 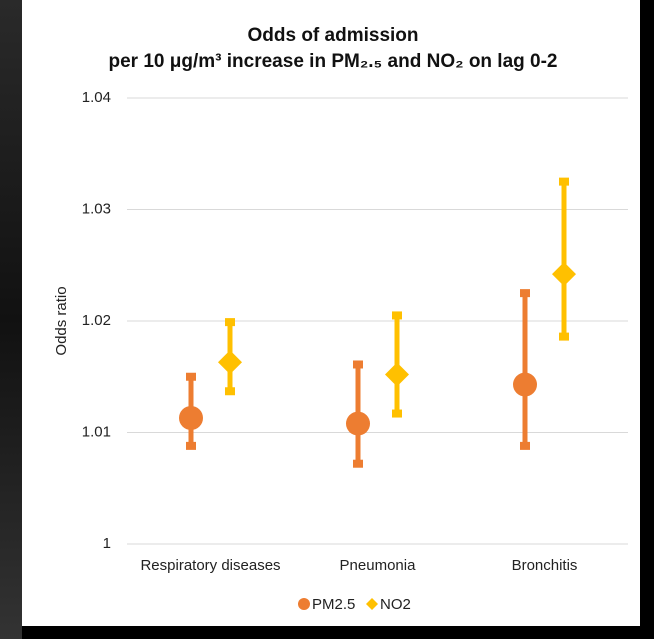 I want to click on y-tick-label: 1.03, so click(x=96, y=208).